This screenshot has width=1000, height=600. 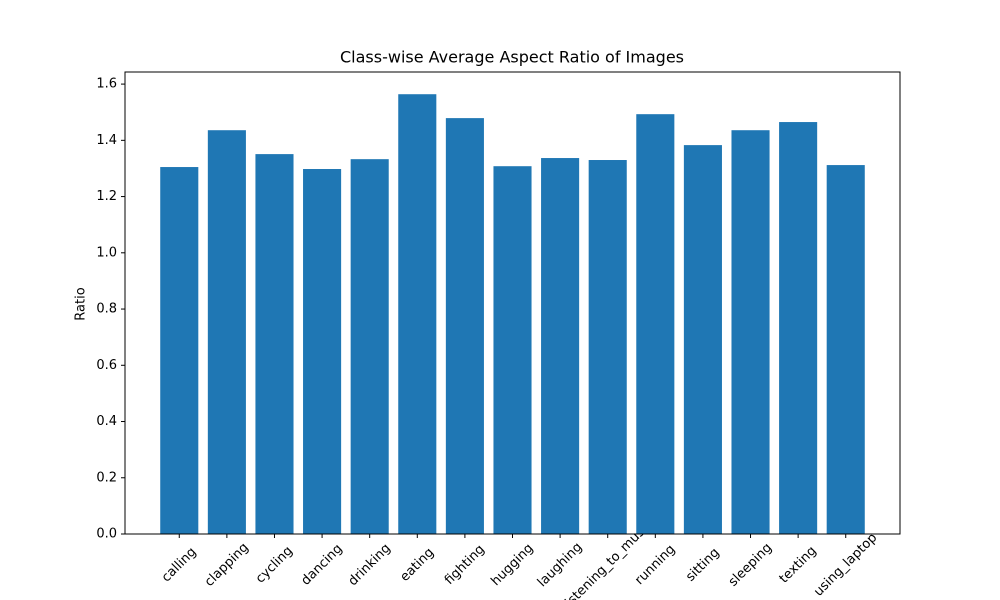 I want to click on x-tick-label: hugging, so click(x=512, y=565).